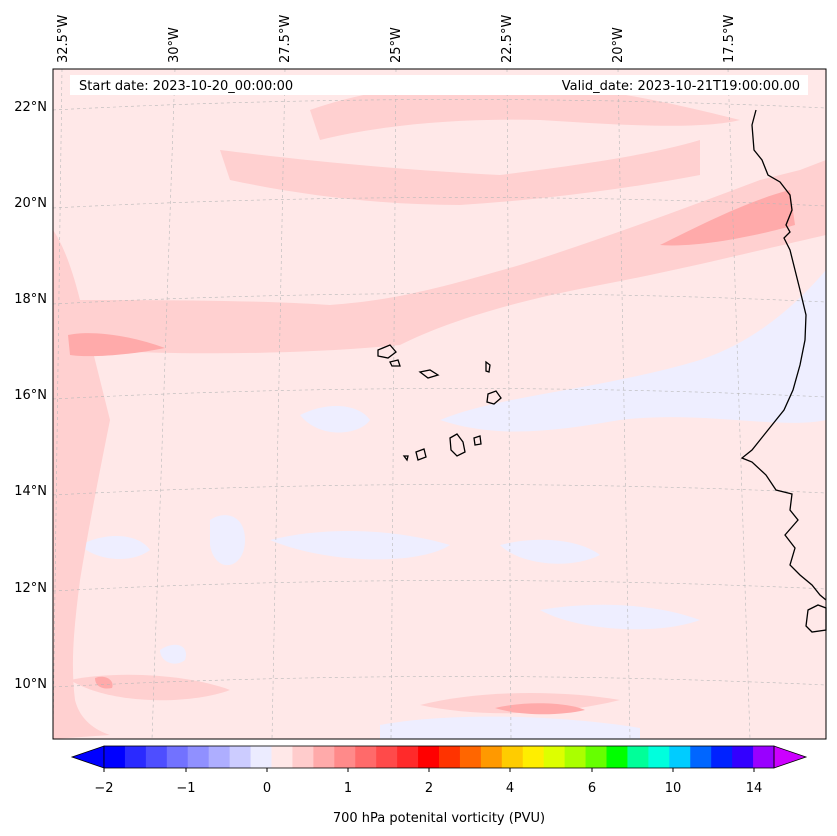 The image size is (837, 836). What do you see at coordinates (790, 757) in the screenshot?
I see `colorbar-over-arrow` at bounding box center [790, 757].